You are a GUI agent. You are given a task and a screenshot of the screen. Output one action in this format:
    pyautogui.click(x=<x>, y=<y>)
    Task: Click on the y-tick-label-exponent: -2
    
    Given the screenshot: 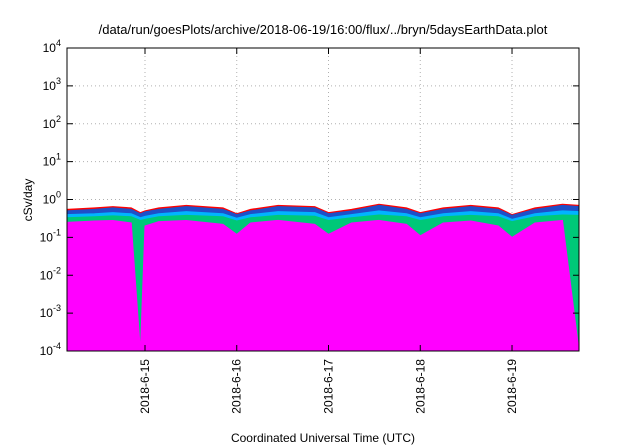 What is the action you would take?
    pyautogui.click(x=57, y=270)
    